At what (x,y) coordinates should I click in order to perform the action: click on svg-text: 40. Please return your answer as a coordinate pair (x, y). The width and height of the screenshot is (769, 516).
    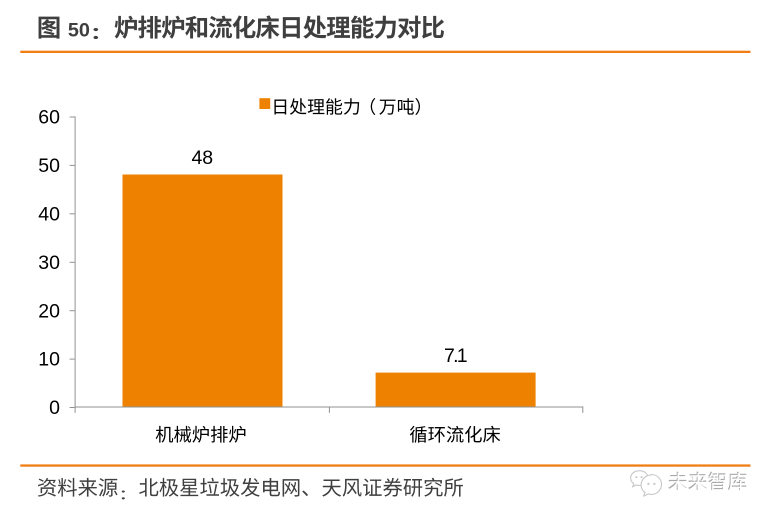
    Looking at the image, I should click on (49, 214).